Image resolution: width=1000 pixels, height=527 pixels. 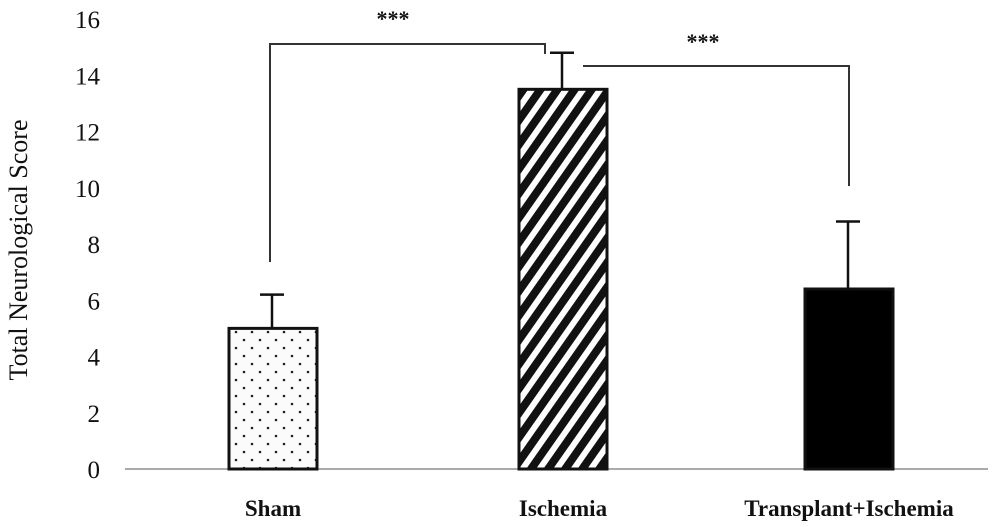 What do you see at coordinates (87, 133) in the screenshot?
I see `y-tick-label: 12` at bounding box center [87, 133].